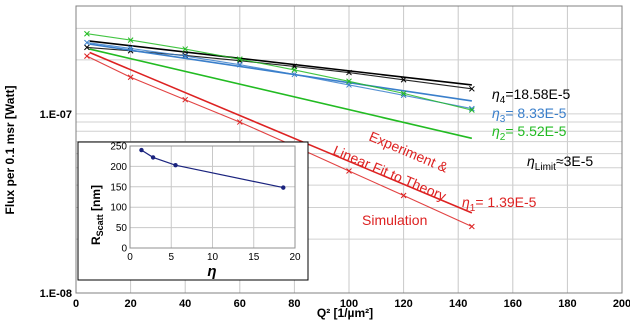 The height and width of the screenshot is (323, 630). What do you see at coordinates (124, 249) in the screenshot?
I see `inset-y-tick-label: 0` at bounding box center [124, 249].